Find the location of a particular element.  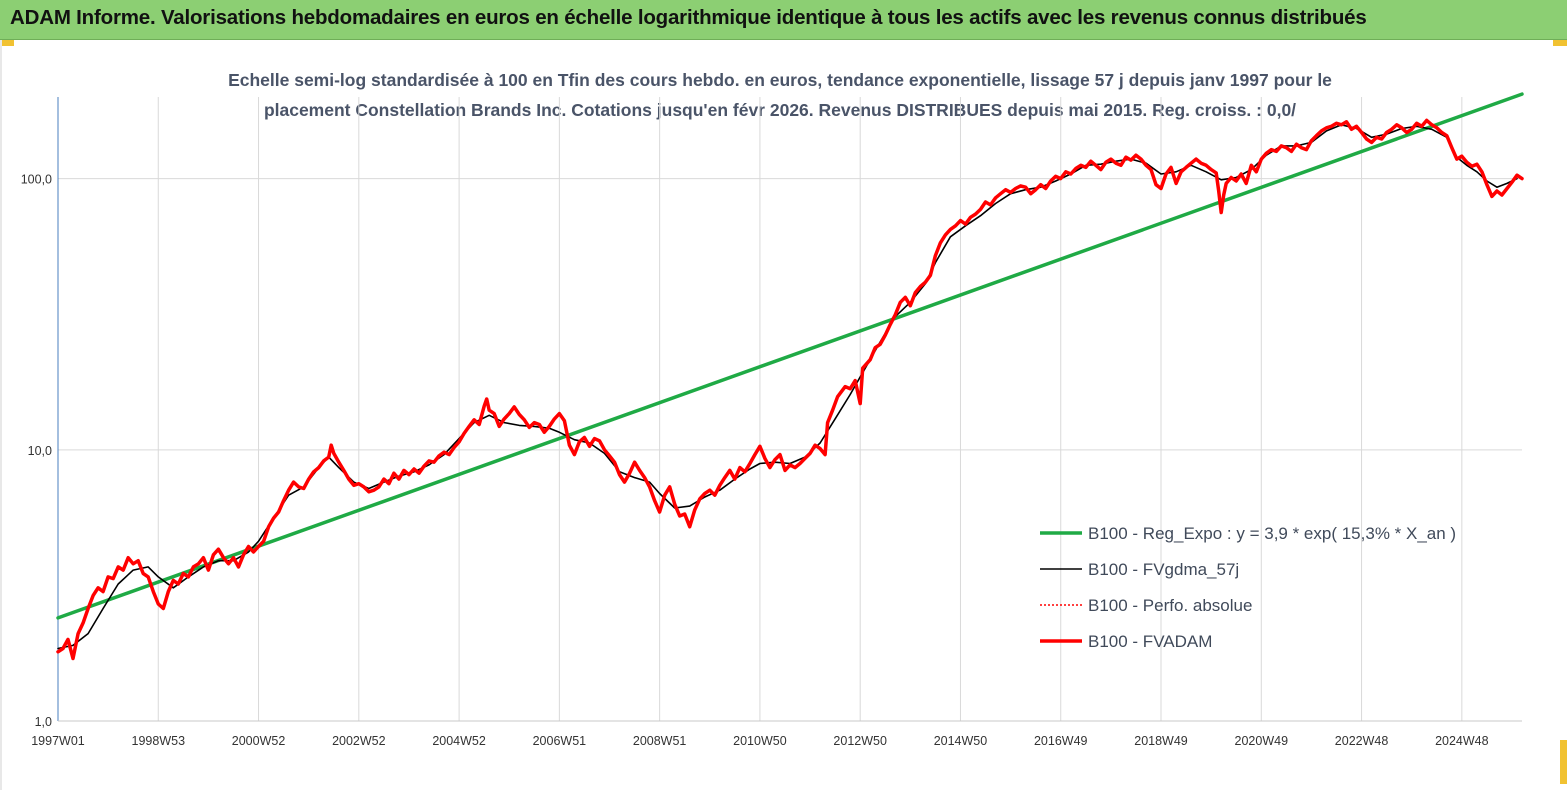

x-tick-label: 2024W48 is located at coordinates (1462, 741).